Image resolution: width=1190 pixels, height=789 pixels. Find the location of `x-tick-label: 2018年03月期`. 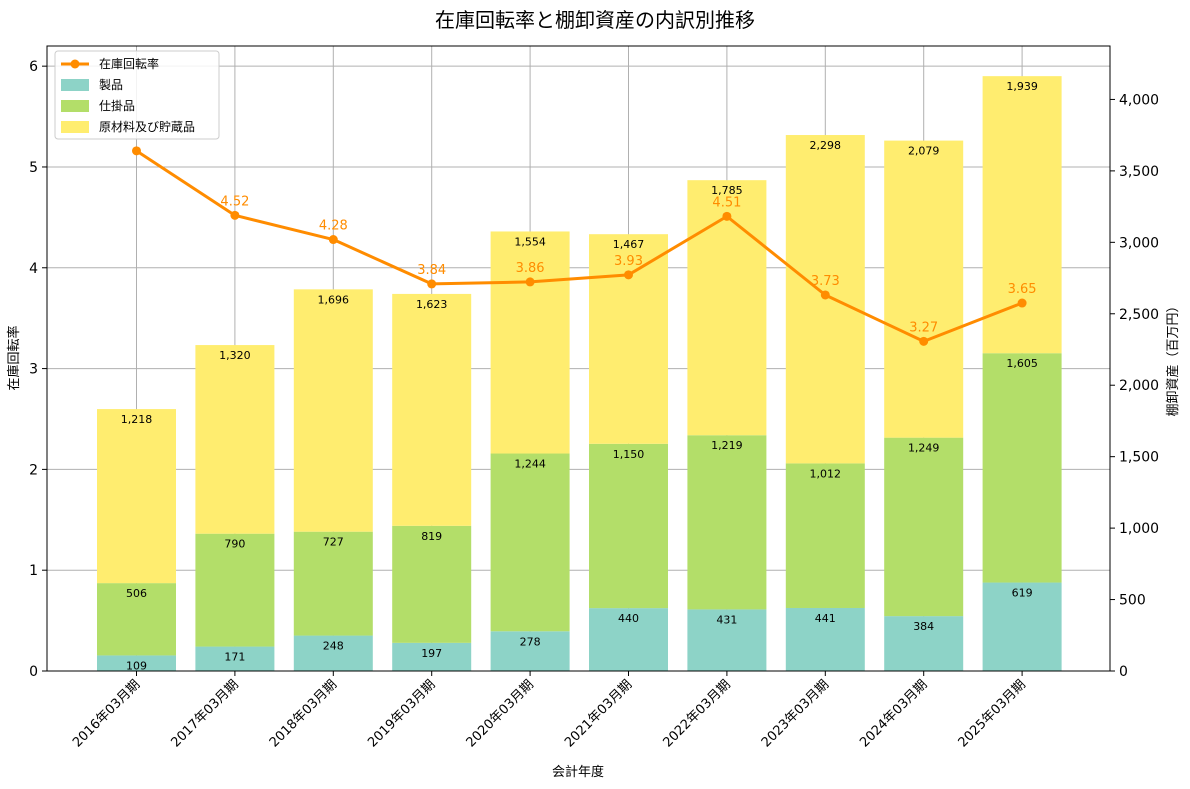

x-tick-label: 2018年03月期 is located at coordinates (303, 713).